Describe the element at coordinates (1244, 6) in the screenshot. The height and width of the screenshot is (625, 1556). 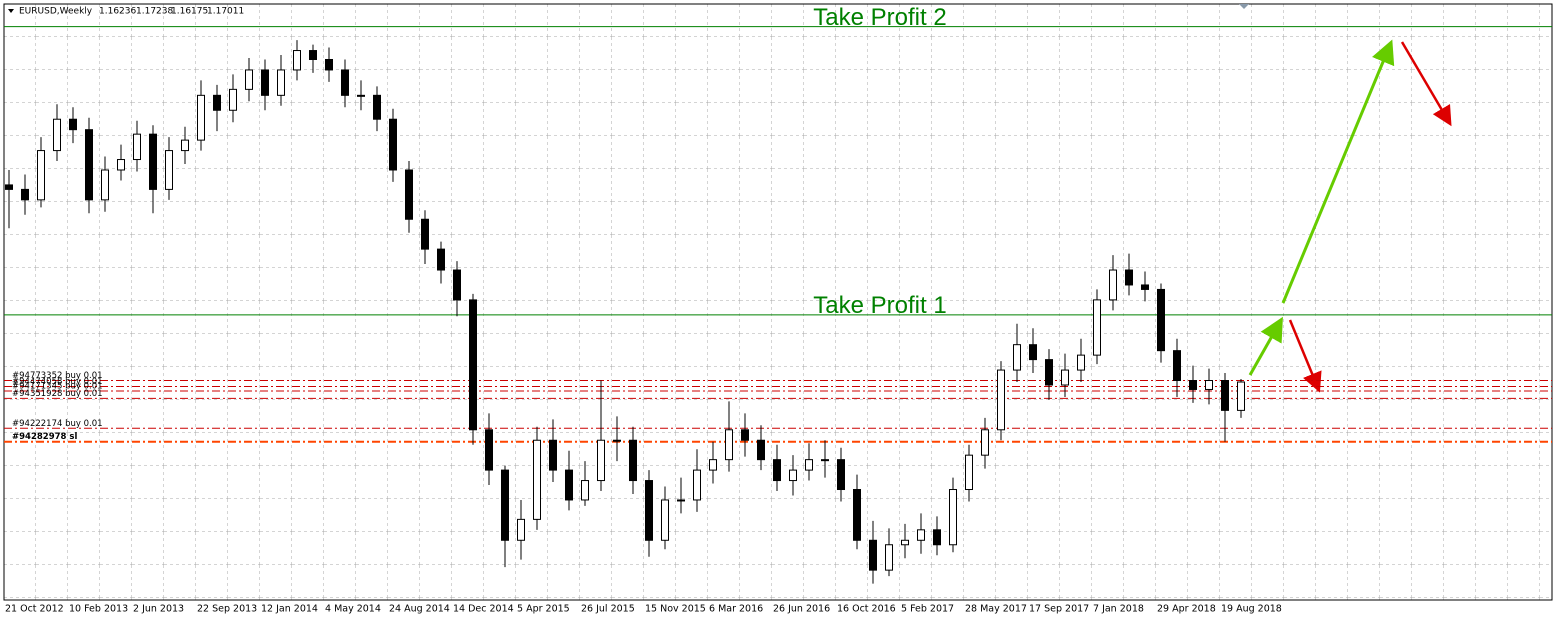
I see `shift-marker` at that location.